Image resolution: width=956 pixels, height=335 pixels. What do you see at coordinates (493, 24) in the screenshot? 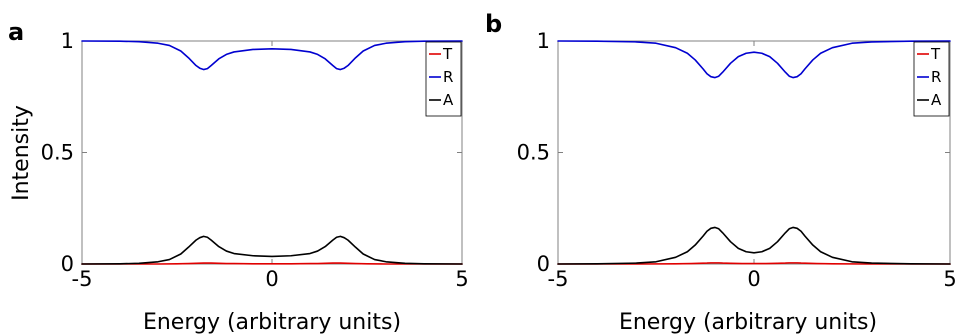
I see `panel-label: b` at bounding box center [493, 24].